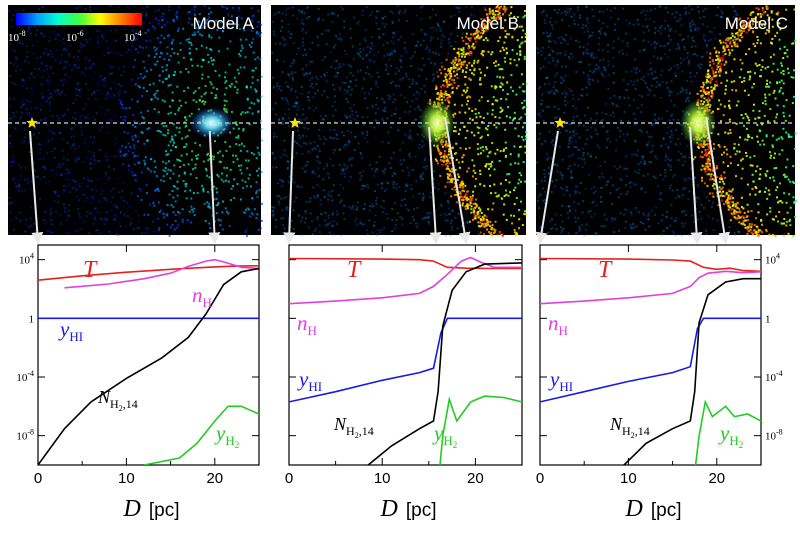 The width and height of the screenshot is (800, 533). I want to click on colorbar-tick-label: 10⁻⁸, so click(17, 36).